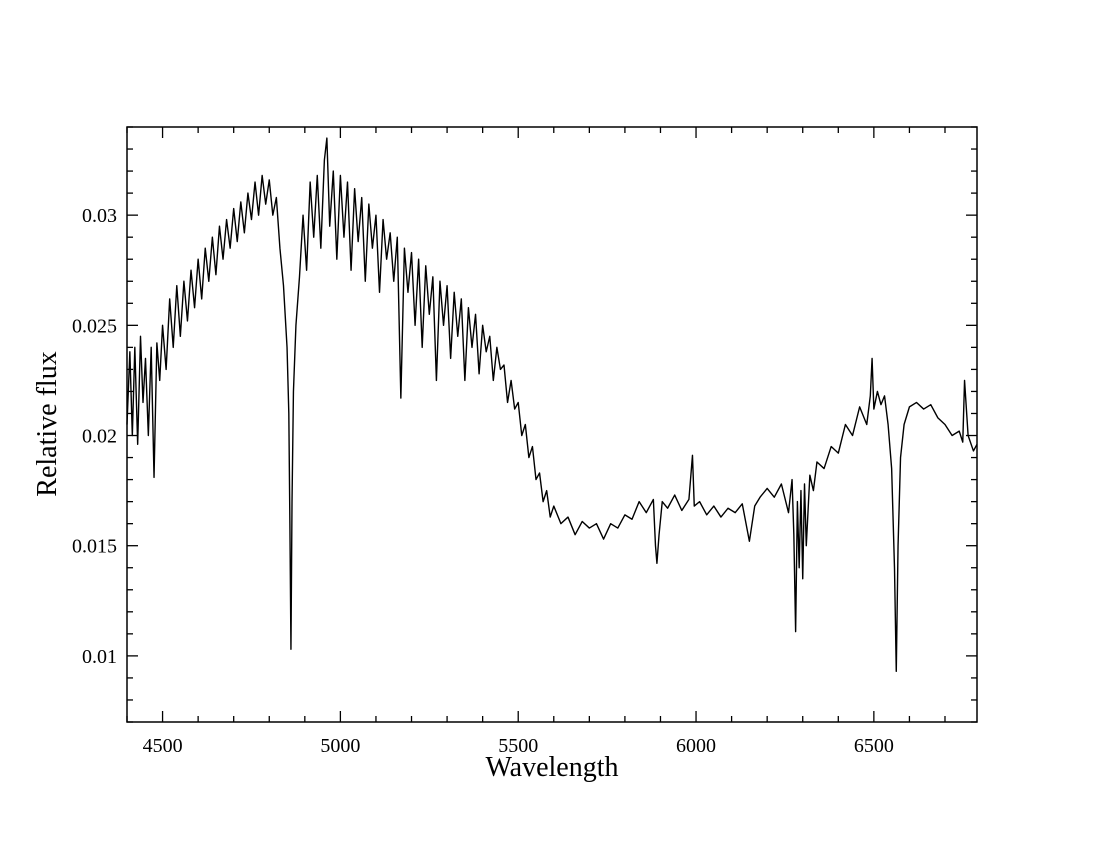 The width and height of the screenshot is (1100, 850). Describe the element at coordinates (874, 746) in the screenshot. I see `x-tick-label: 6500` at that location.